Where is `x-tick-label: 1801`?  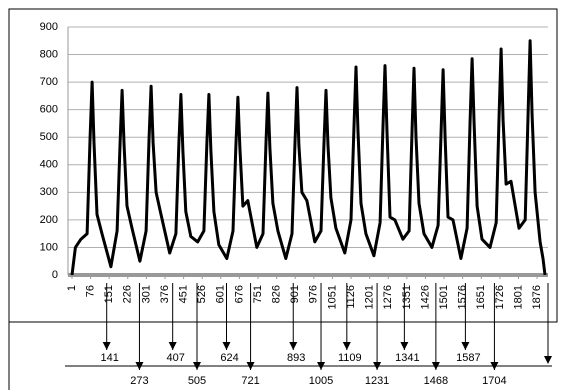 x-tick-label: 1801 is located at coordinates (518, 297).